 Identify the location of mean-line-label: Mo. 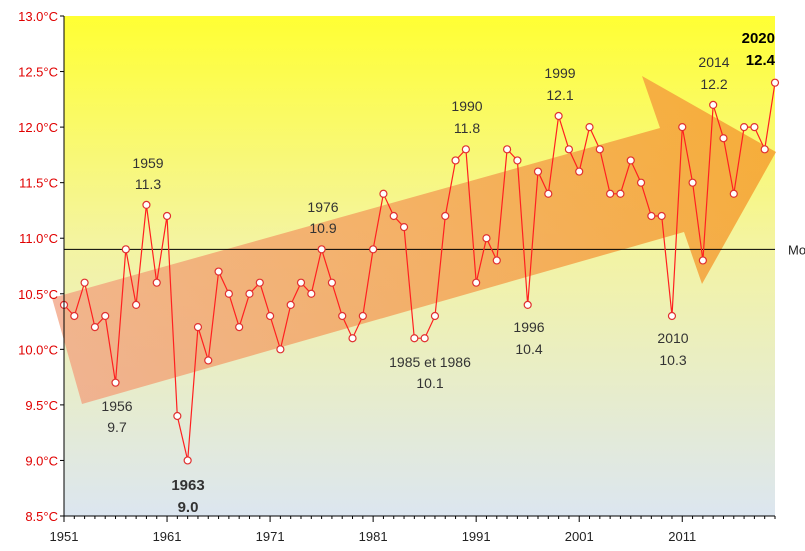
(796, 249).